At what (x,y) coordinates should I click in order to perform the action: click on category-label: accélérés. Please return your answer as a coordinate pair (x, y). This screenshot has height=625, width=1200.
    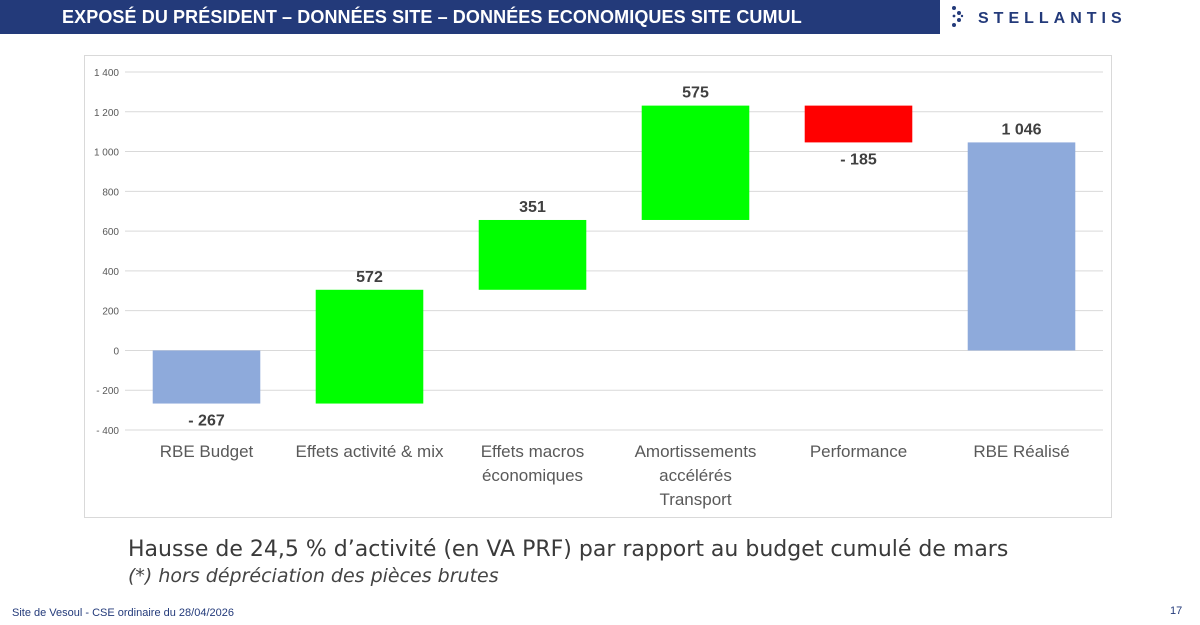
    Looking at the image, I should click on (695, 475).